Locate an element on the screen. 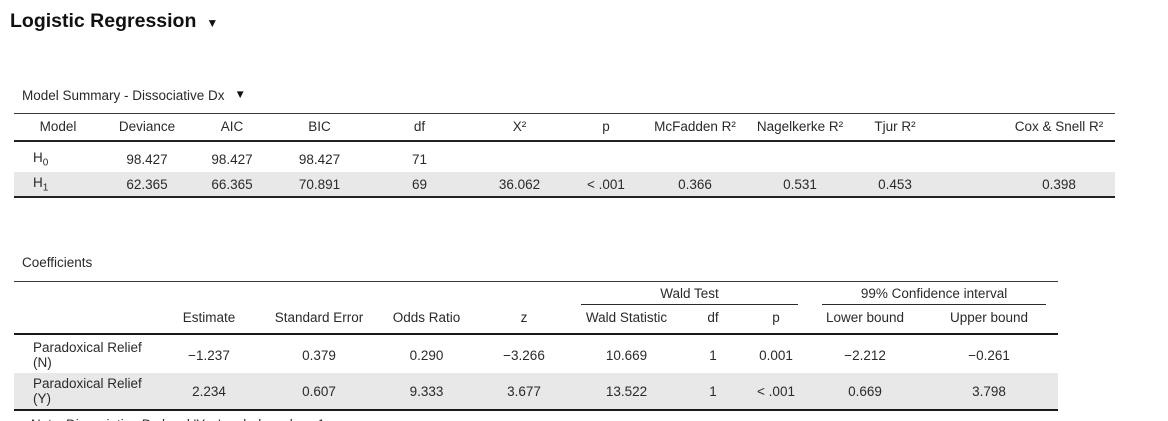 This screenshot has width=1168, height=421. column-header-odds-ratio: Odds Ratio is located at coordinates (426, 320).